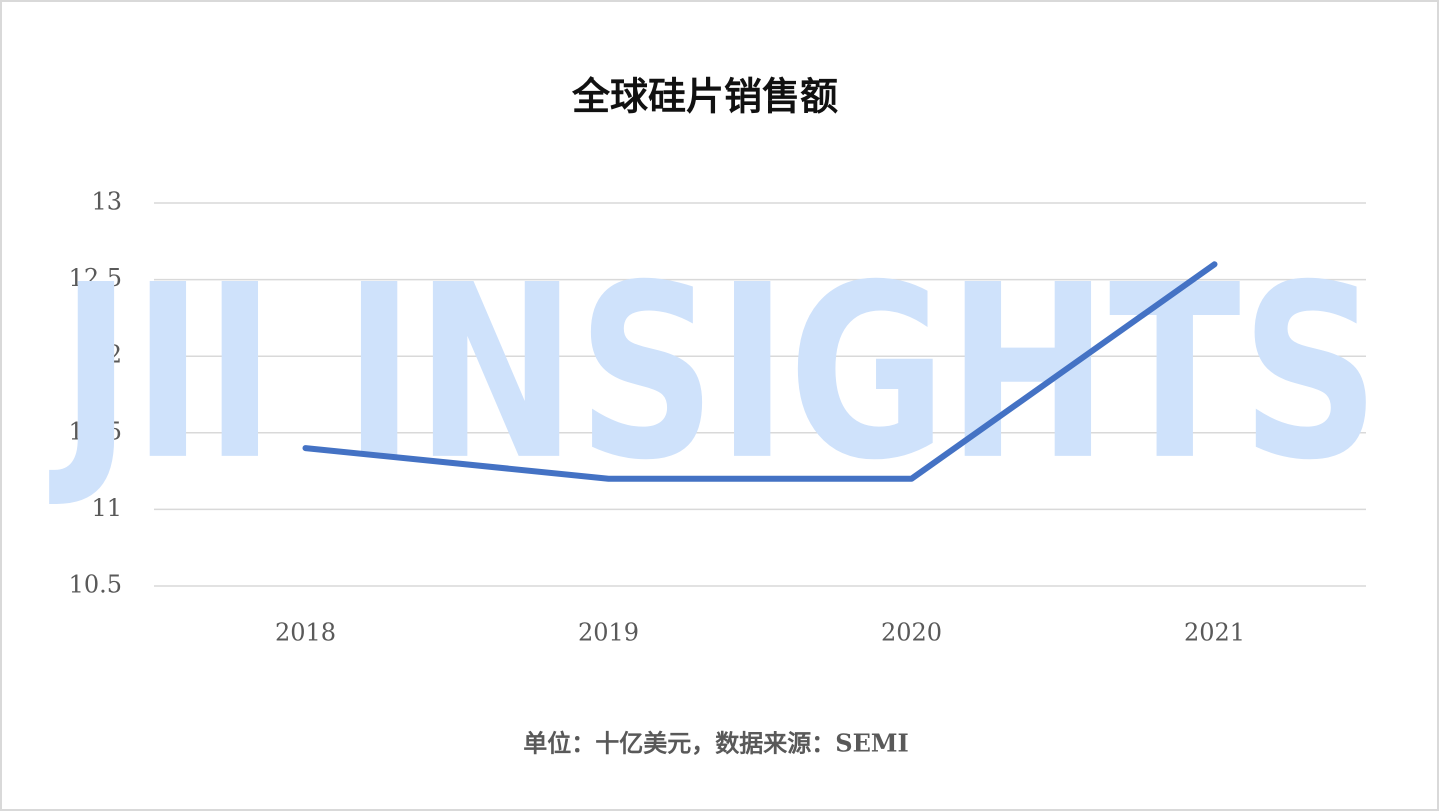 This screenshot has height=812, width=1440. Describe the element at coordinates (715, 743) in the screenshot. I see `footnote: 单位：十亿美元，数据来源：SEMI` at that location.